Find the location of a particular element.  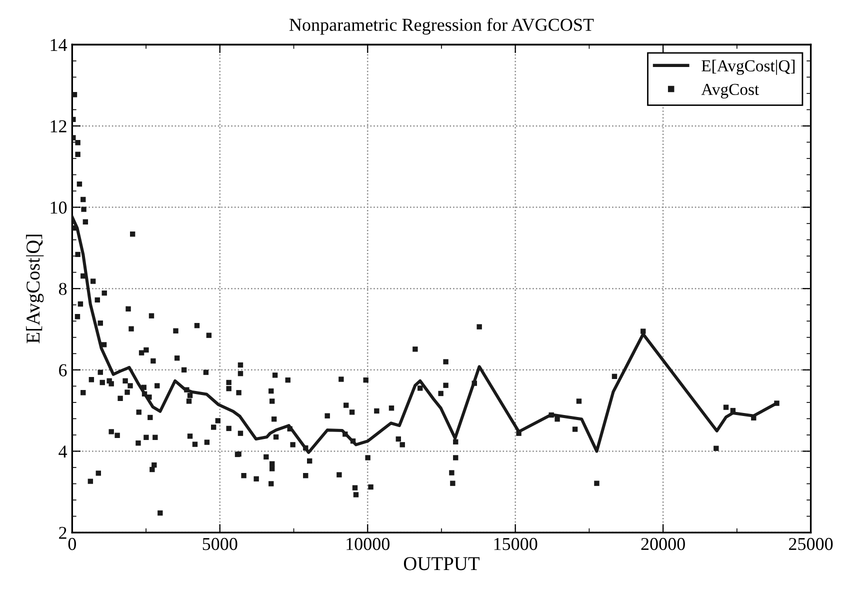

x-tick-label: 15000 is located at coordinates (516, 544).